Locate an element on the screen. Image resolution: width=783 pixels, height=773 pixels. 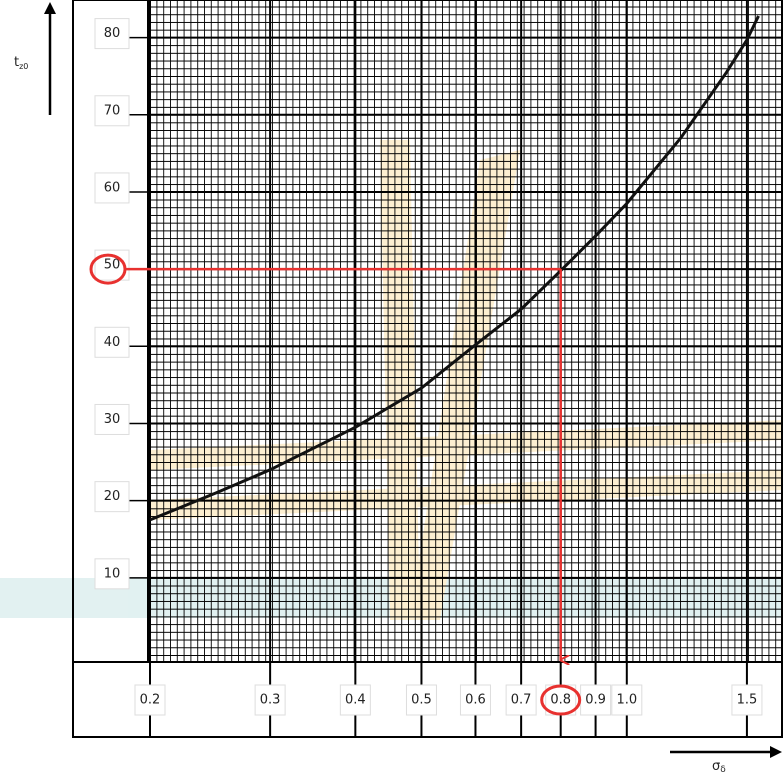
y-tick-label: 40 is located at coordinates (112, 342).